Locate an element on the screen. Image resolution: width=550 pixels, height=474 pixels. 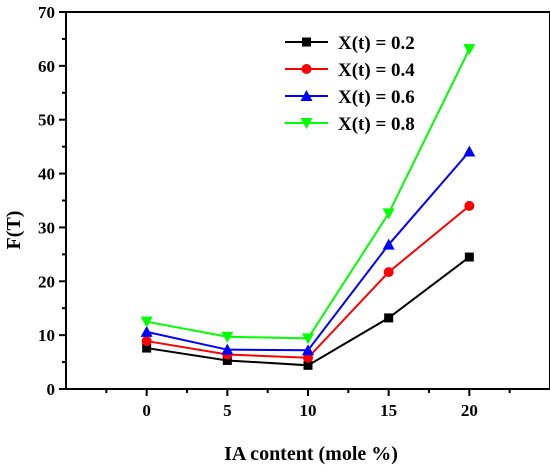
y-tick-label: 50 is located at coordinates (46, 120).